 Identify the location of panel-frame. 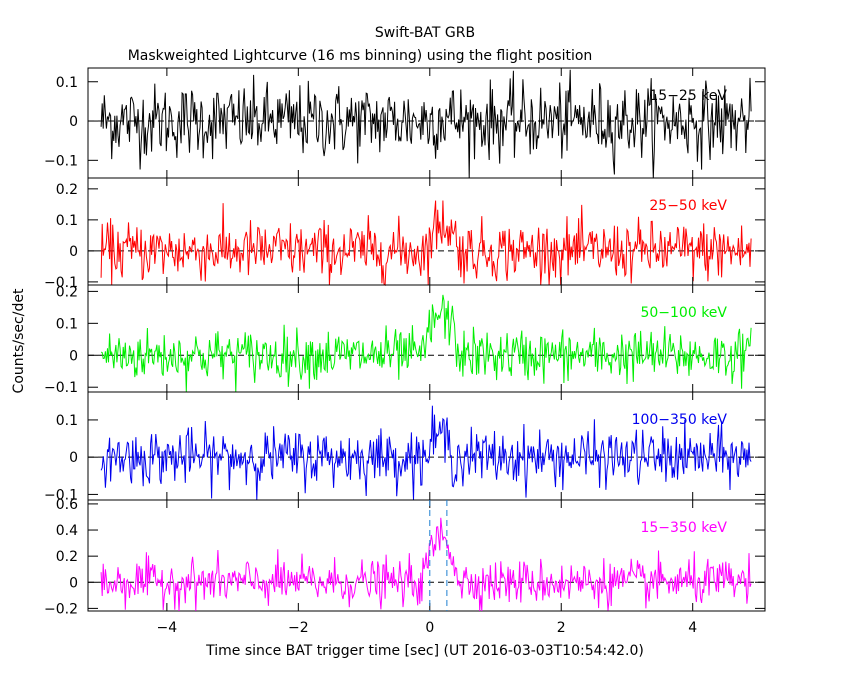
(426, 555).